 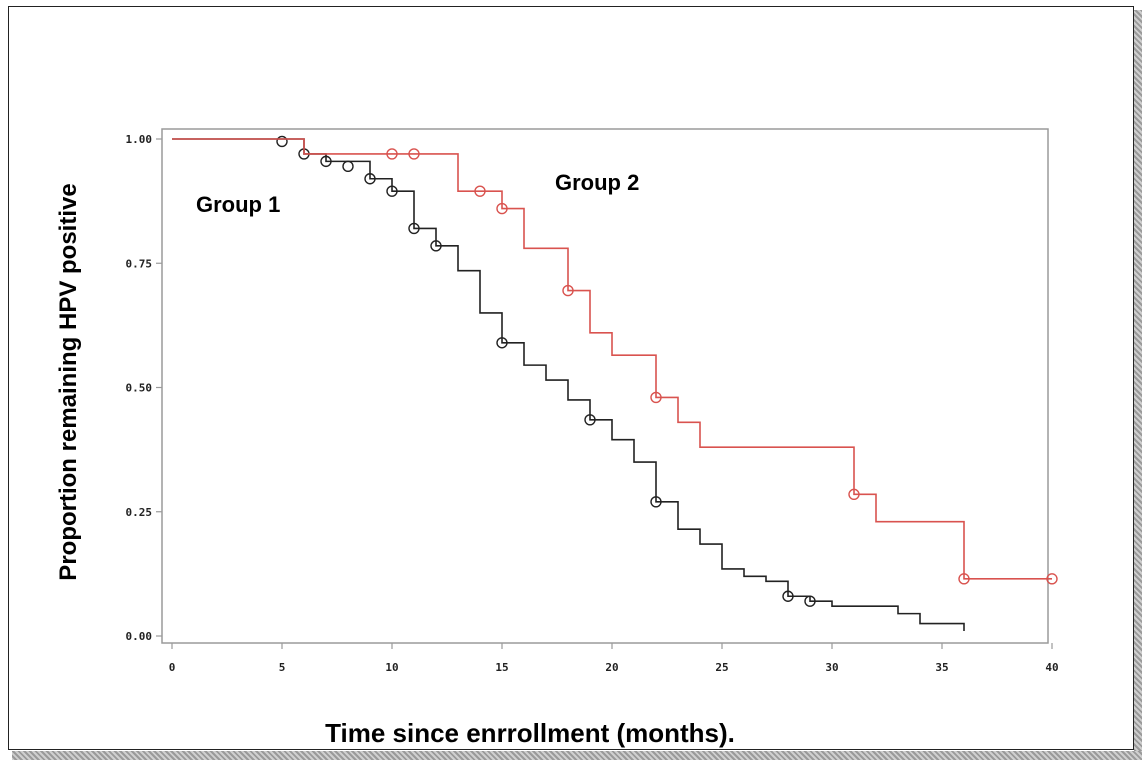 I want to click on y-tick-label: 0.00, so click(x=139, y=636).